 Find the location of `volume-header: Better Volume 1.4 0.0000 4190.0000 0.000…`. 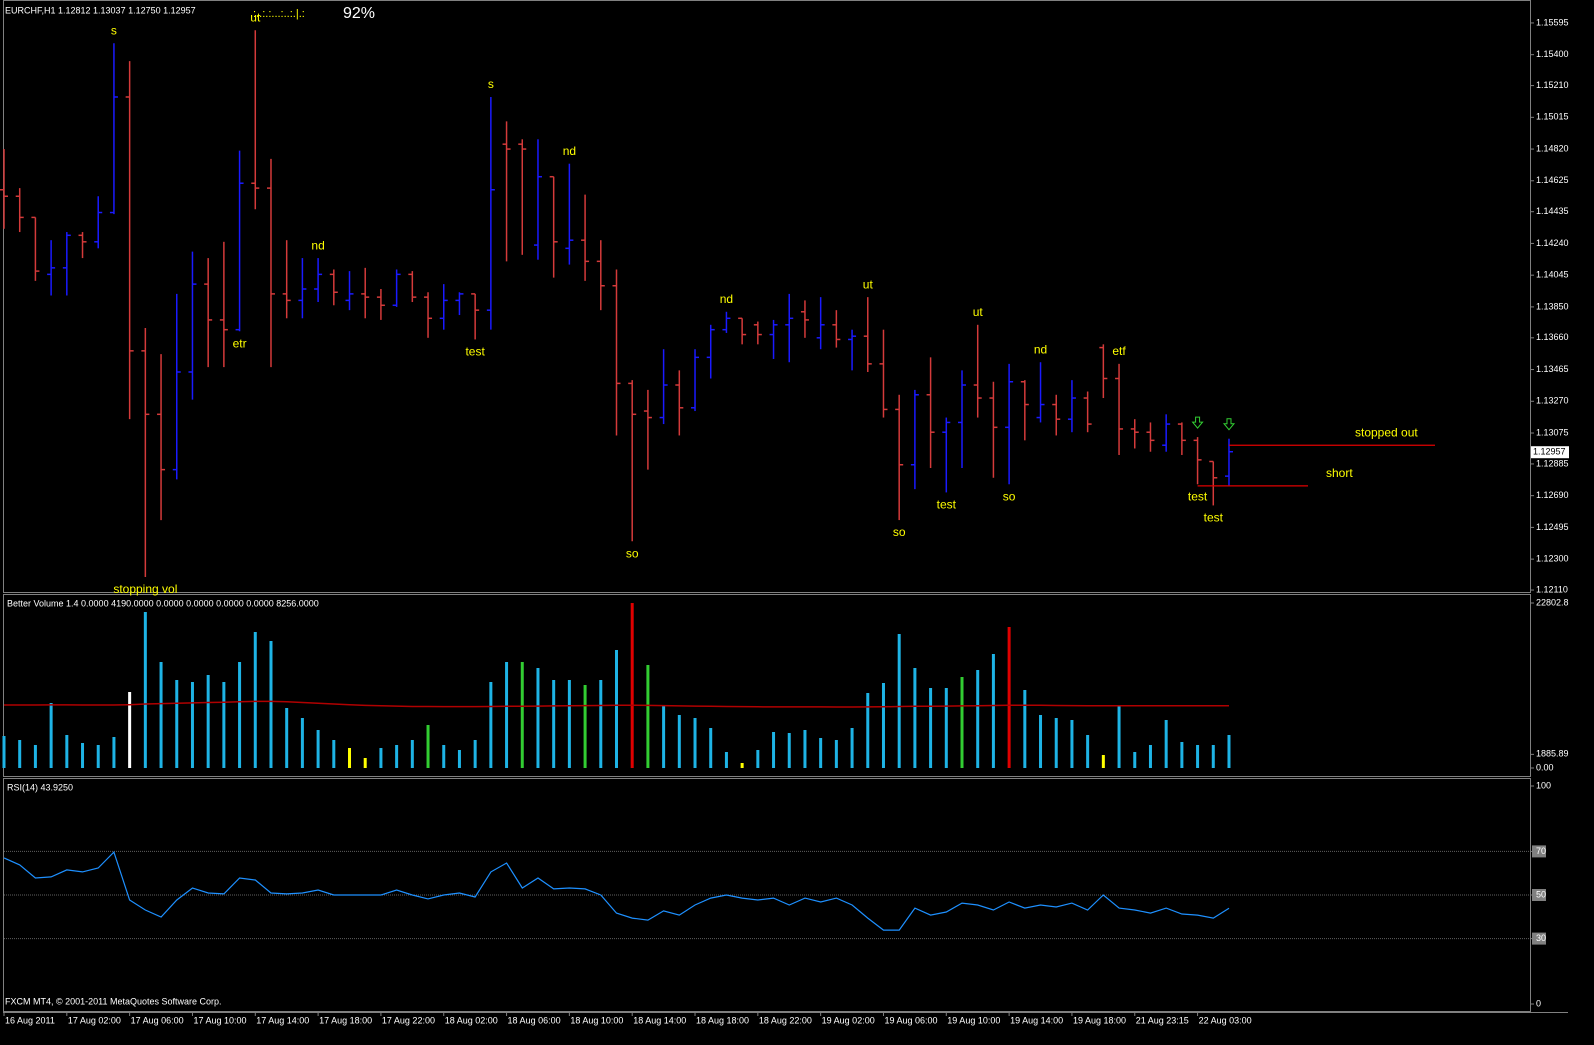

volume-header: Better Volume 1.4 0.0000 4190.0000 0.000… is located at coordinates (163, 603).